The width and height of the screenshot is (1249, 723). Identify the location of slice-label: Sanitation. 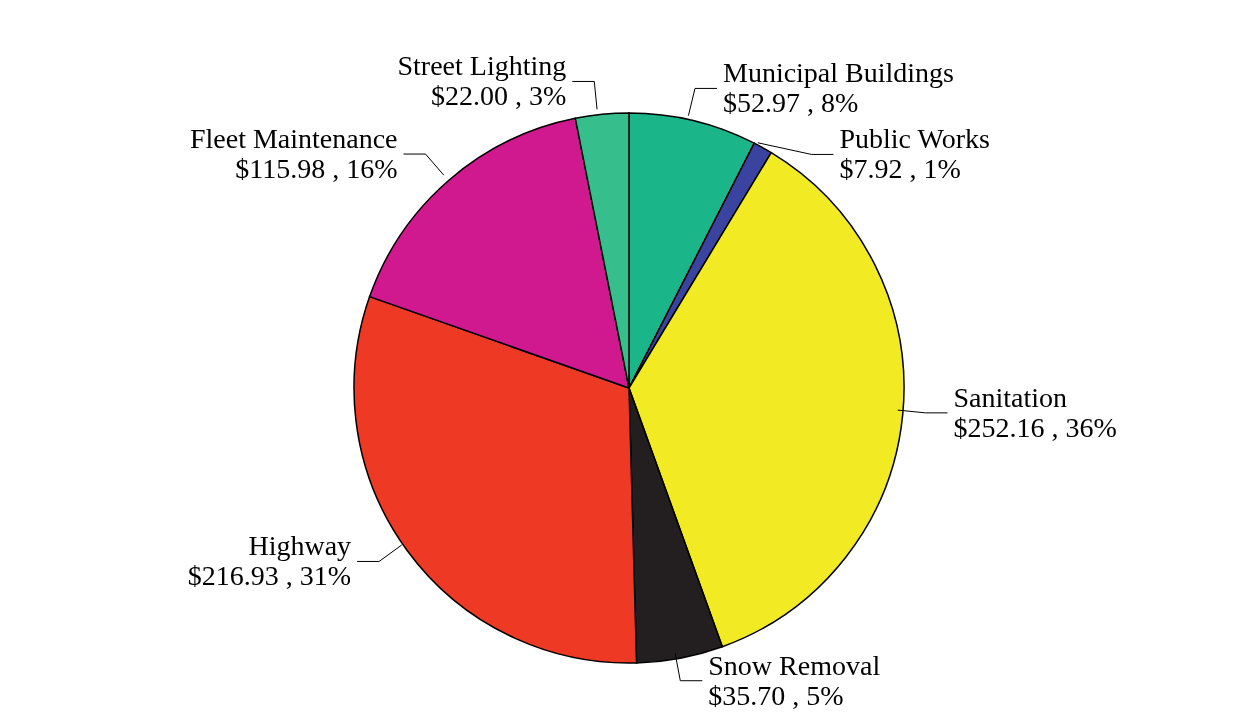
(1010, 397).